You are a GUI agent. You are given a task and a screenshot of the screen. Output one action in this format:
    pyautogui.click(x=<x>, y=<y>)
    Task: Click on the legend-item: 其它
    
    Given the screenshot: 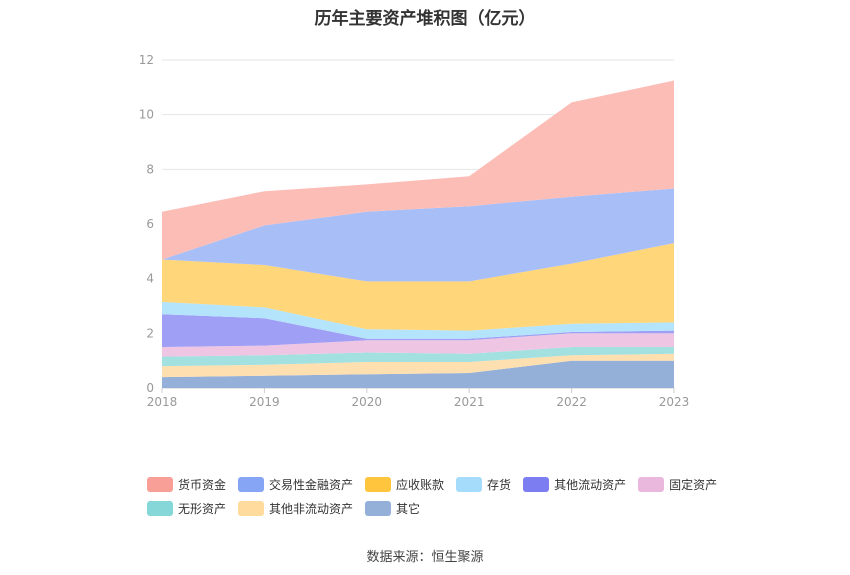 What is the action you would take?
    pyautogui.click(x=392, y=508)
    